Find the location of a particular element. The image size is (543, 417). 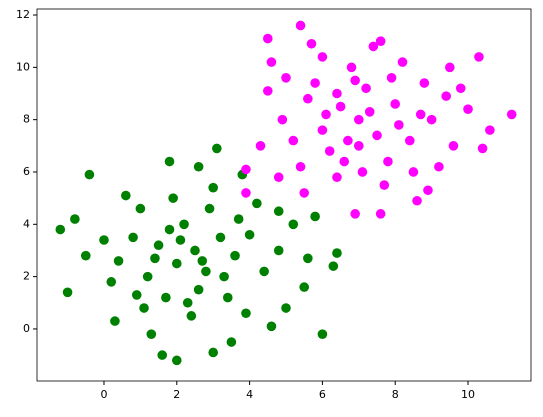

y-tick-label: 0 is located at coordinates (26, 328).